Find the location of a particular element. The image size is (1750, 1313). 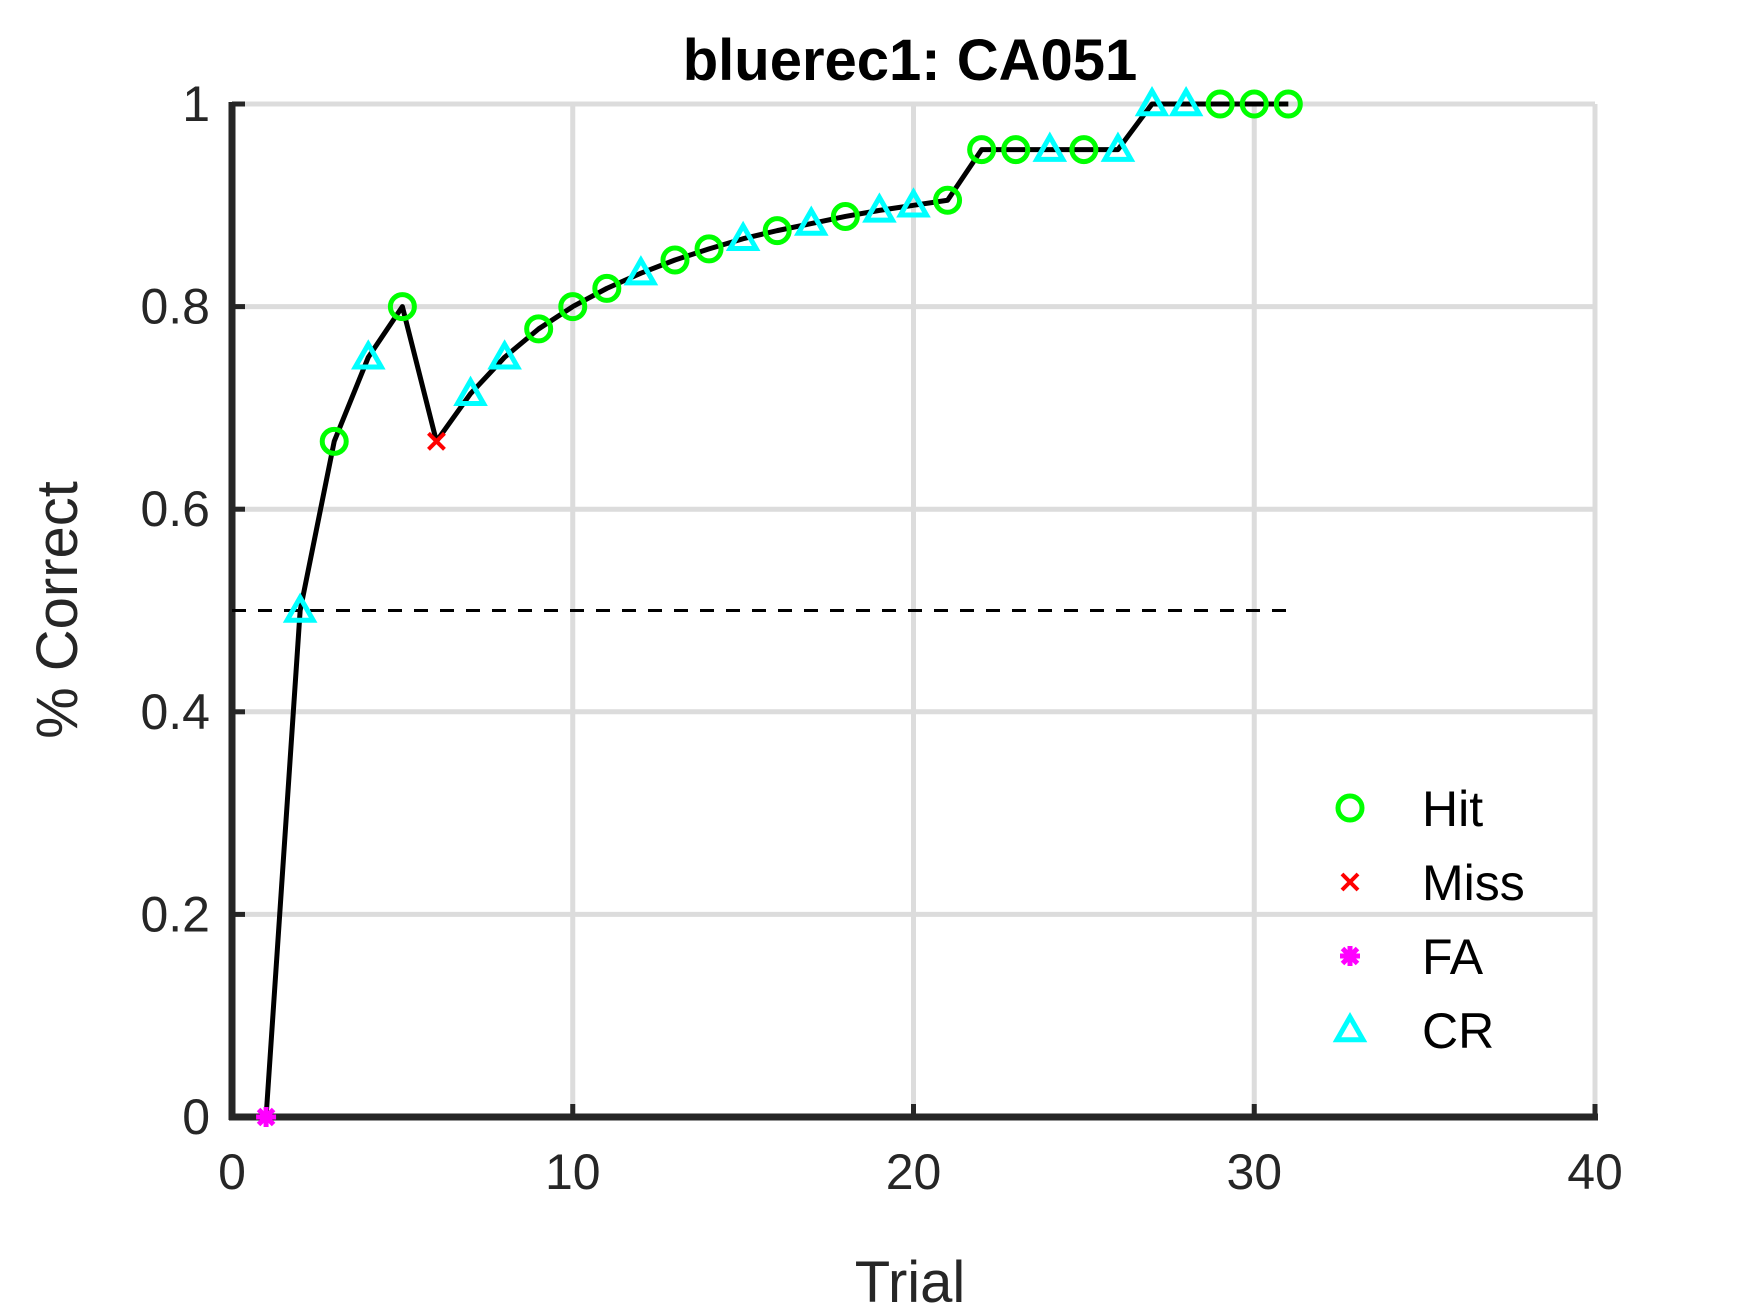

legend-label-fa: FA is located at coordinates (1453, 957).